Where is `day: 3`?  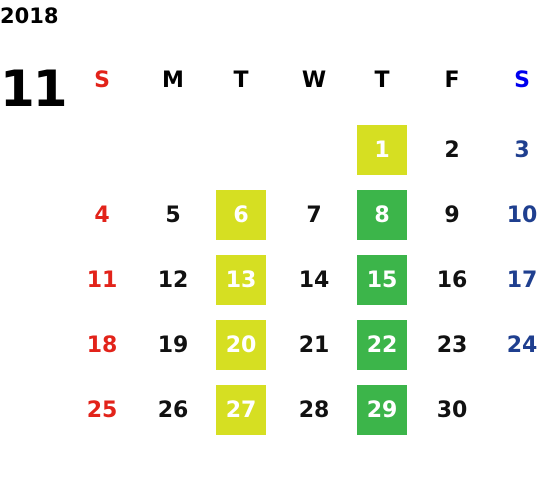
day: 3 is located at coordinates (522, 150).